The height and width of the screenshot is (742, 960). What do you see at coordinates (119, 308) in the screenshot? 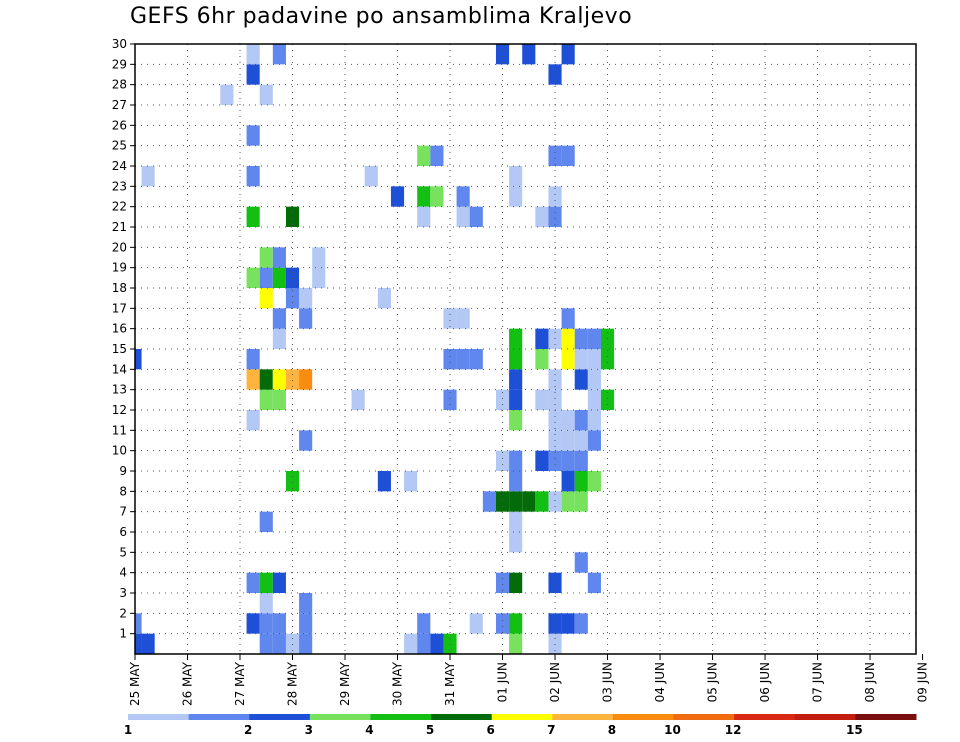
I see `y-tick-label: 17` at bounding box center [119, 308].